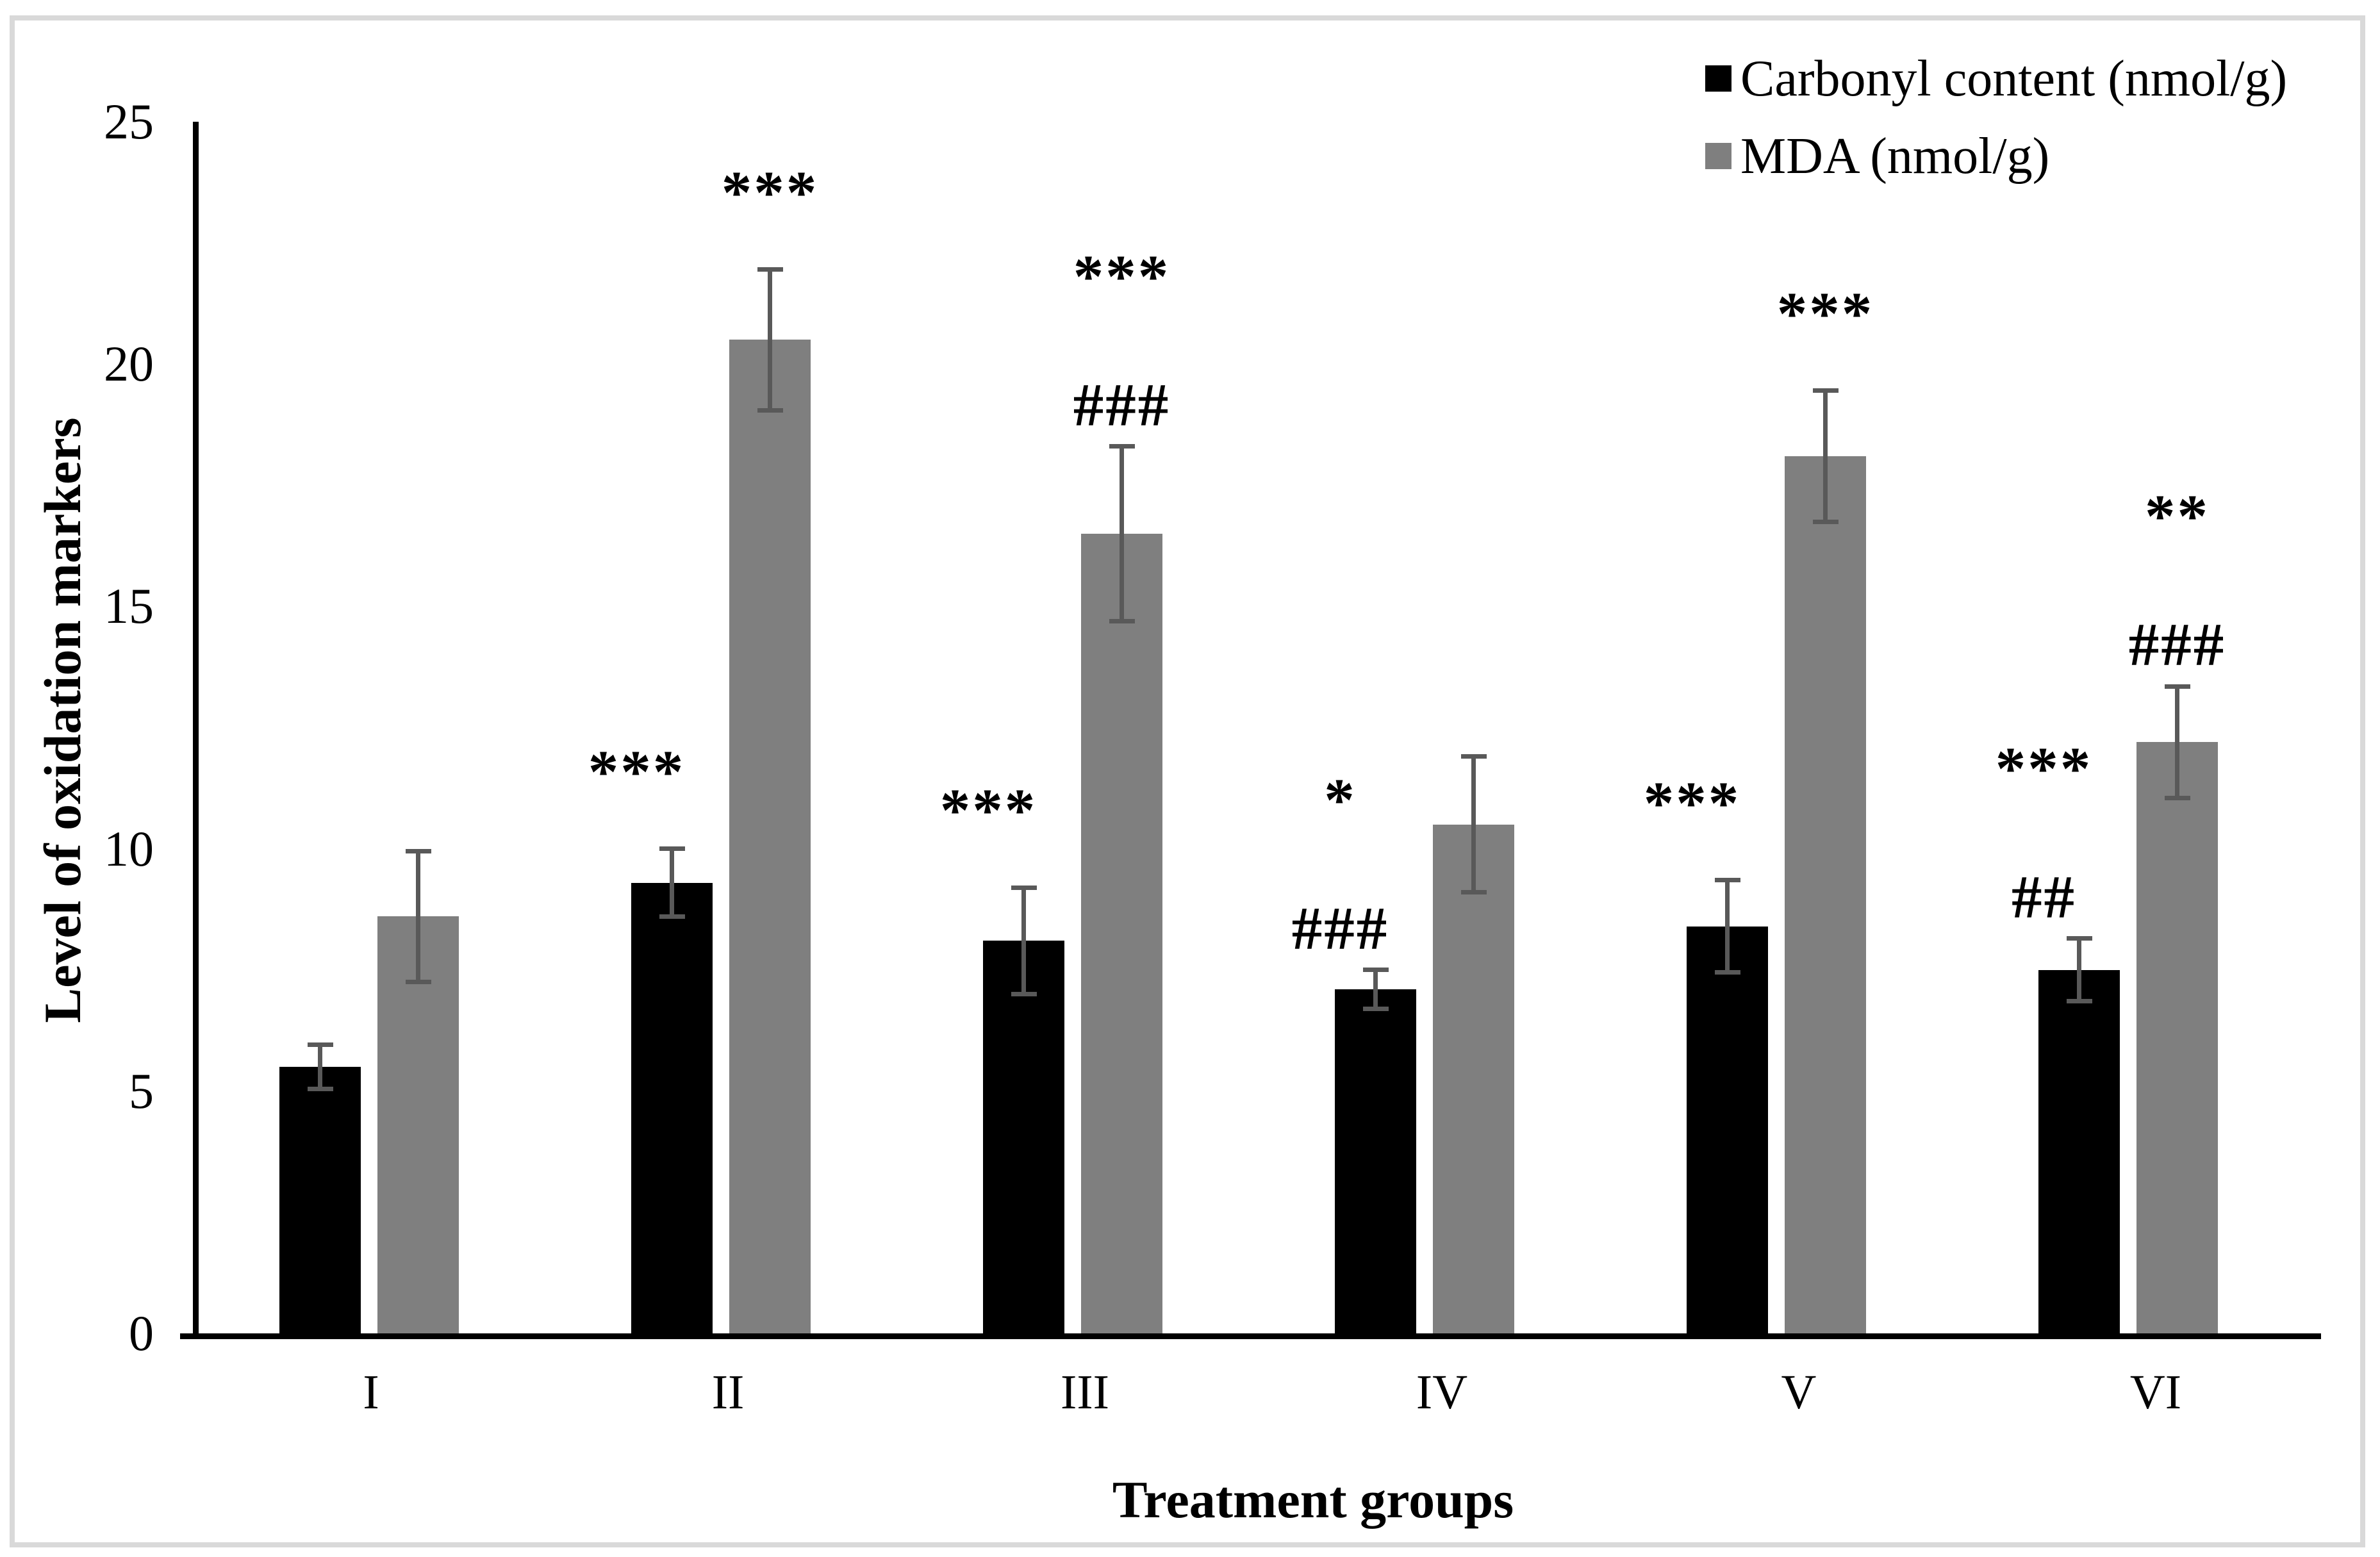 The image size is (2380, 1557). I want to click on error-bar-cap-bottom-mda-V, so click(1826, 521).